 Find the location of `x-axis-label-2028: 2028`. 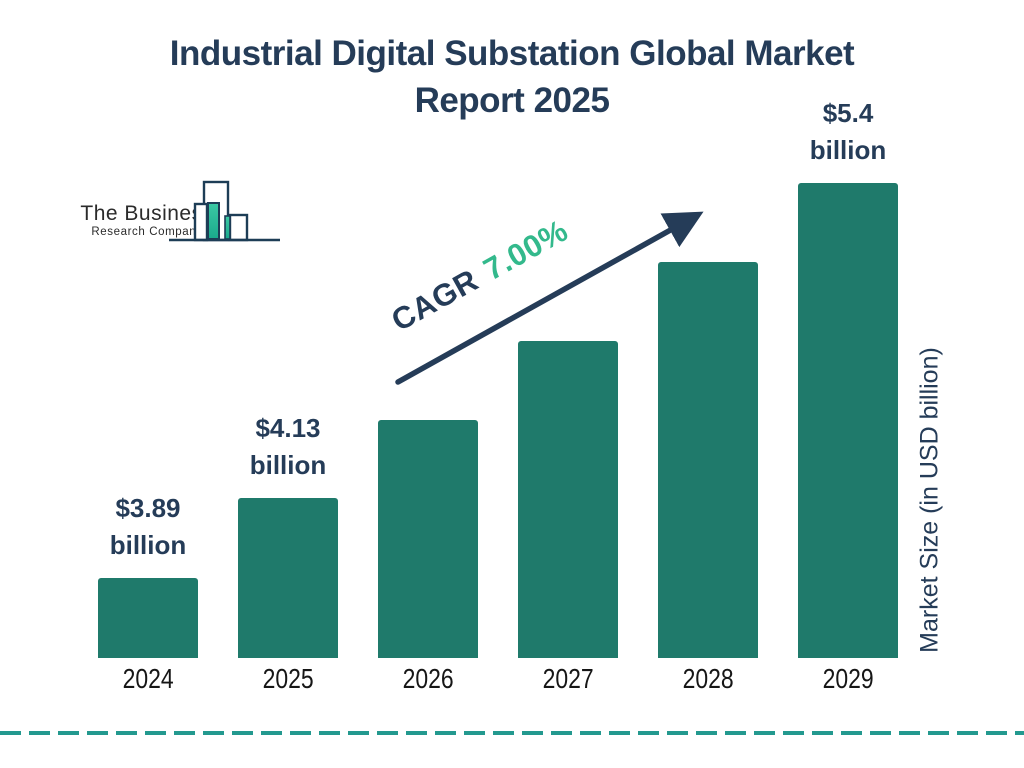

x-axis-label-2028: 2028 is located at coordinates (708, 678).